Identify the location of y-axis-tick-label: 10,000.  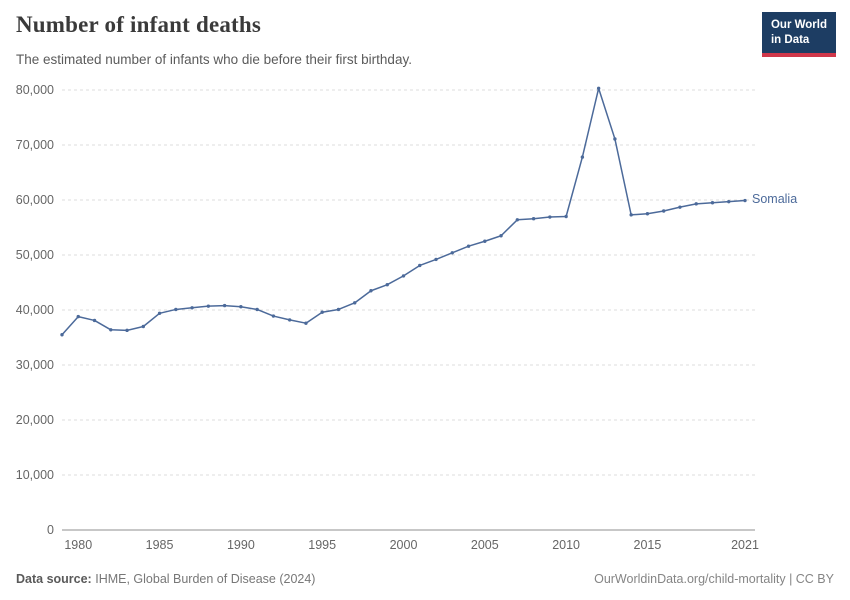
(35, 475).